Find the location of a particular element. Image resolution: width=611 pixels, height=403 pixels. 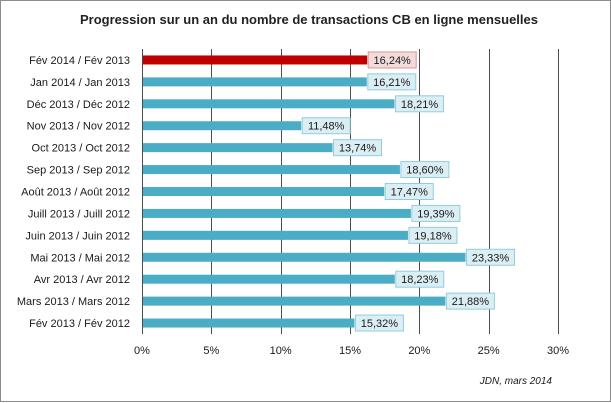

category-label: Juill 2013 / Juill 2012 is located at coordinates (79, 214).